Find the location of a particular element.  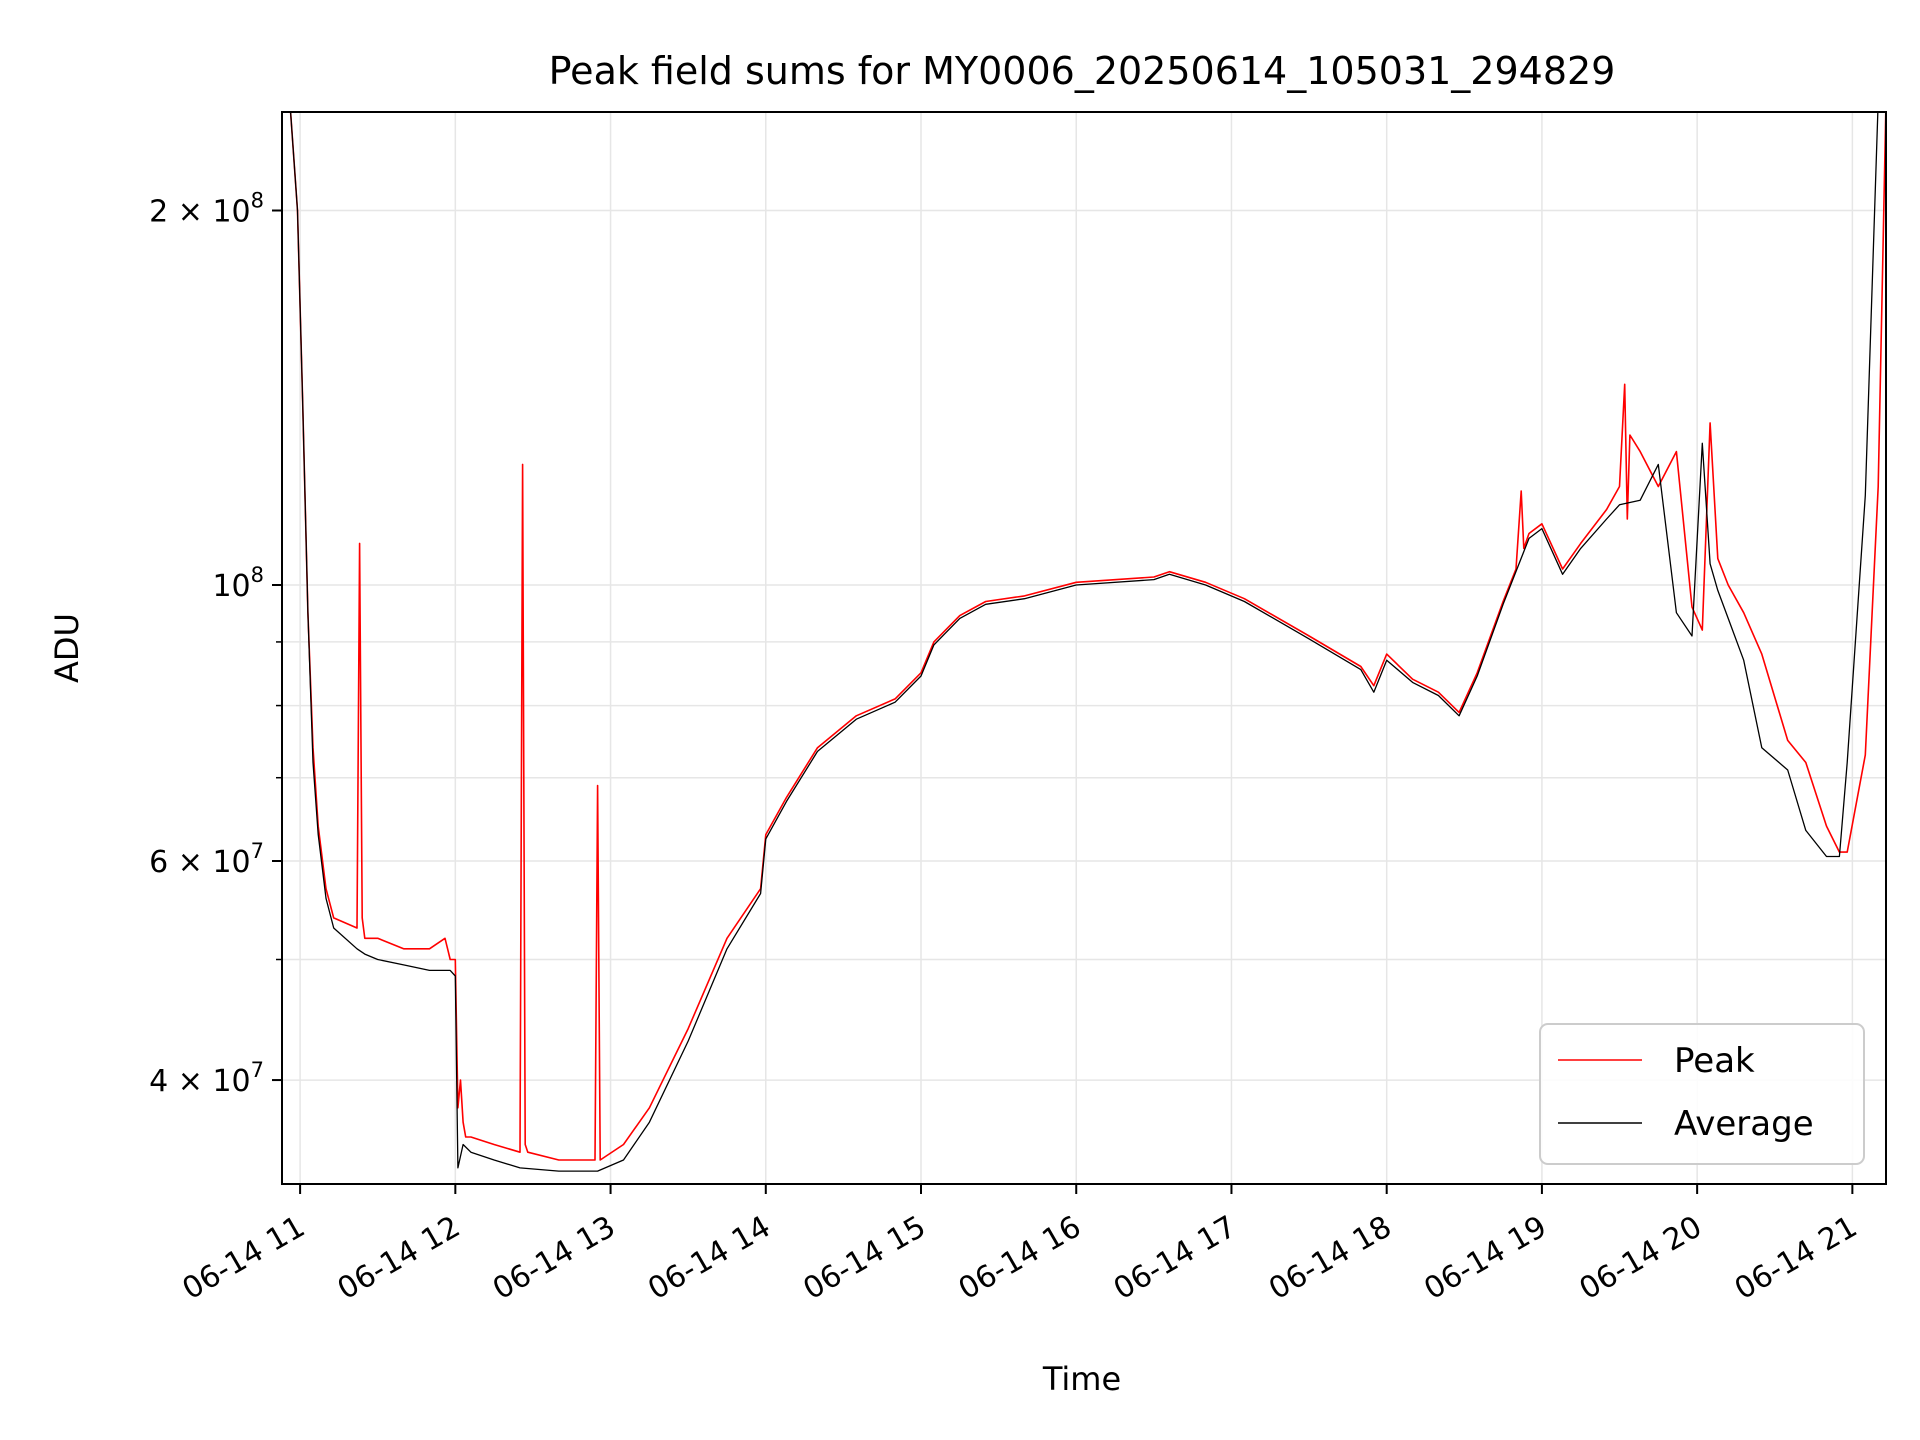

y-tick-label-3: 2 × 108 is located at coordinates (206, 209).